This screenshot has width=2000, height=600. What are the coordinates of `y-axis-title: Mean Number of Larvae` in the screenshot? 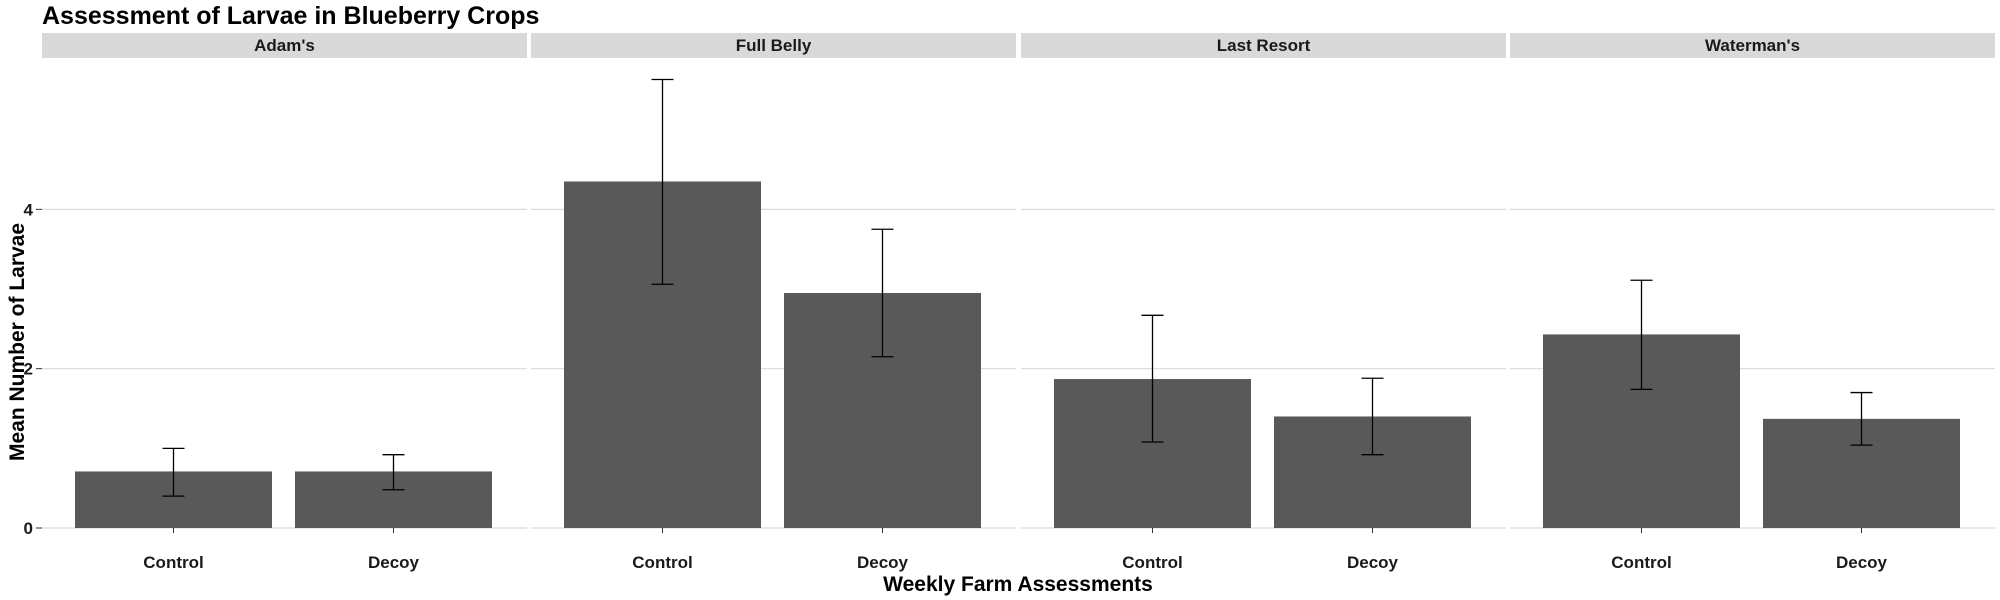 It's located at (17, 342).